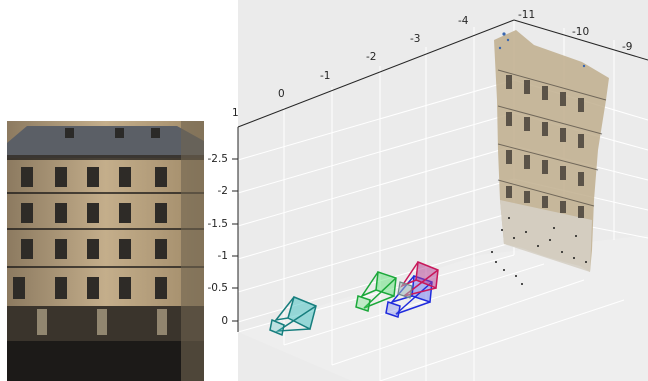 This screenshot has width=648, height=381. What do you see at coordinates (223, 191) in the screenshot?
I see `z-tick-label: -2` at bounding box center [223, 191].